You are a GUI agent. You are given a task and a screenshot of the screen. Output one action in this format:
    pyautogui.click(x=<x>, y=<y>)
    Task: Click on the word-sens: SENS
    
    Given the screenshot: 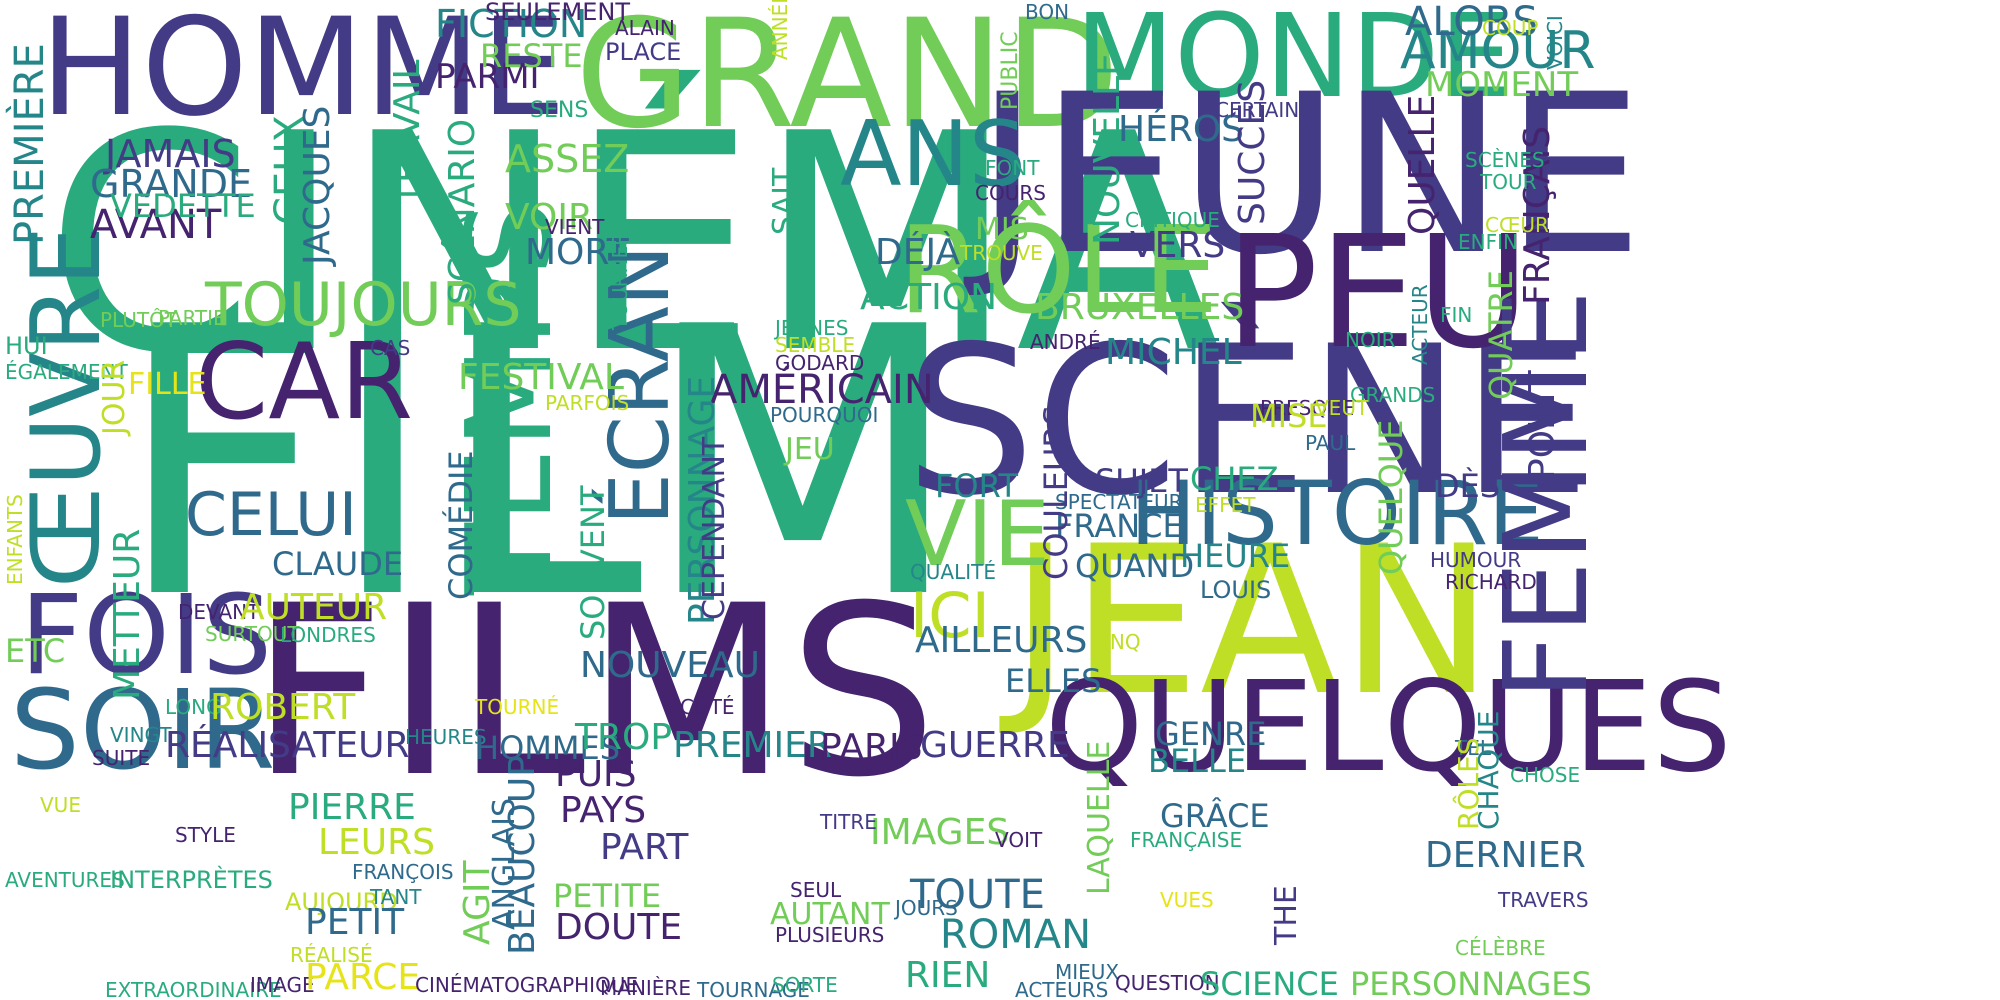 What is the action you would take?
    pyautogui.click(x=559, y=110)
    